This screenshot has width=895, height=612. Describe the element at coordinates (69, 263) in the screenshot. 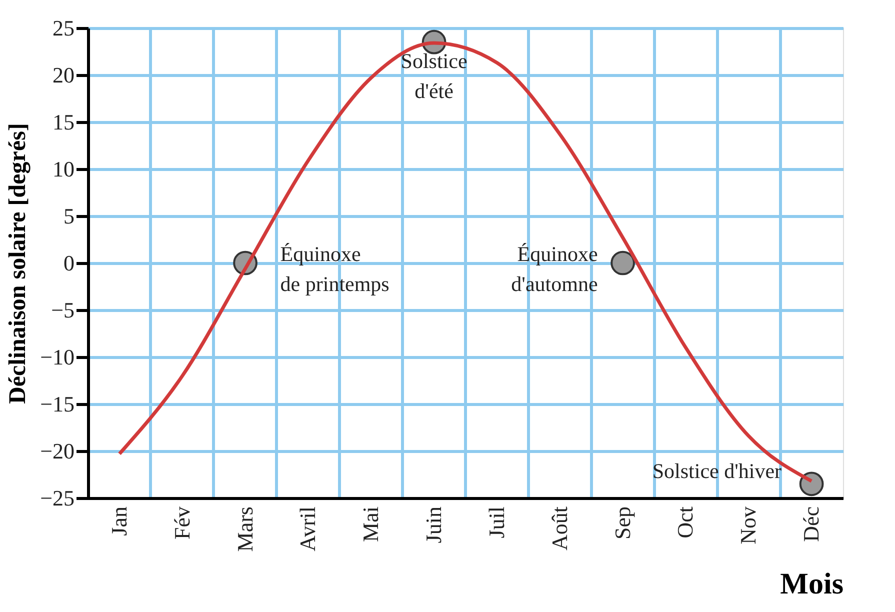

I see `y-tick-label: 0` at that location.